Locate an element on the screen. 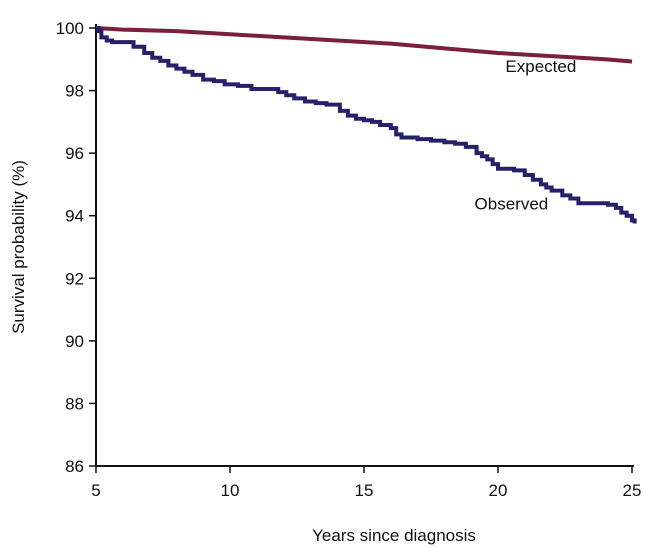 This screenshot has width=647, height=548. series-label-observed: Observed is located at coordinates (512, 203).